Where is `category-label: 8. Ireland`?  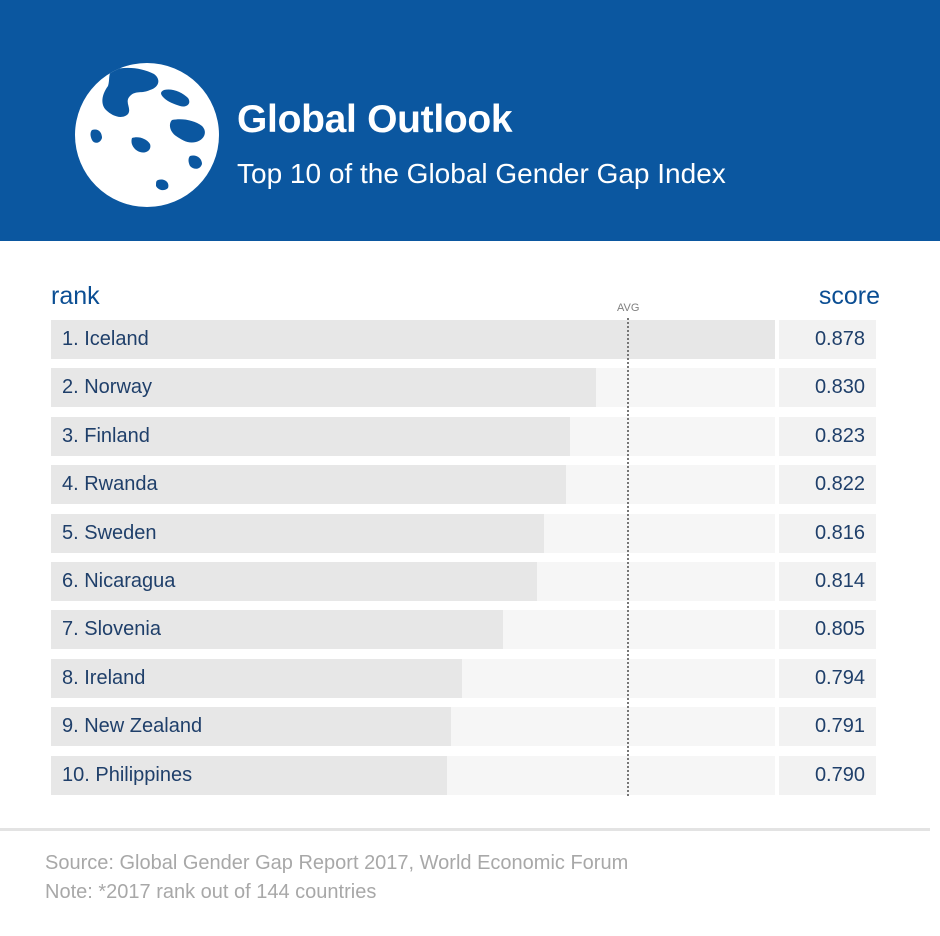
category-label: 8. Ireland is located at coordinates (104, 677).